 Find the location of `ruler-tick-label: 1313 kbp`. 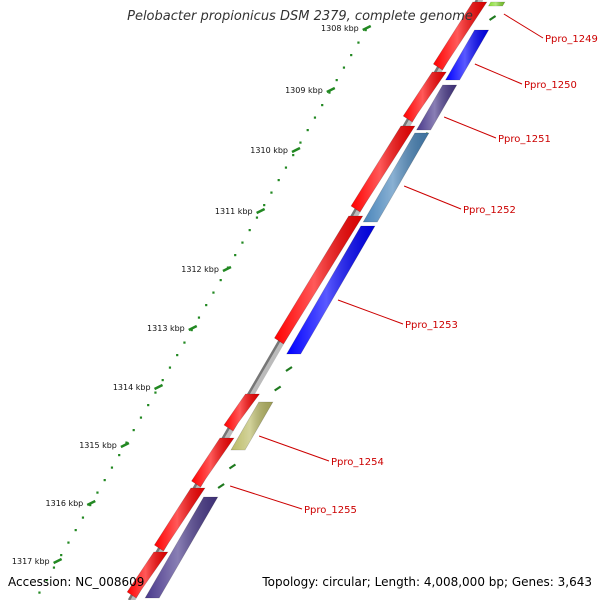

ruler-tick-label: 1313 kbp is located at coordinates (166, 328).